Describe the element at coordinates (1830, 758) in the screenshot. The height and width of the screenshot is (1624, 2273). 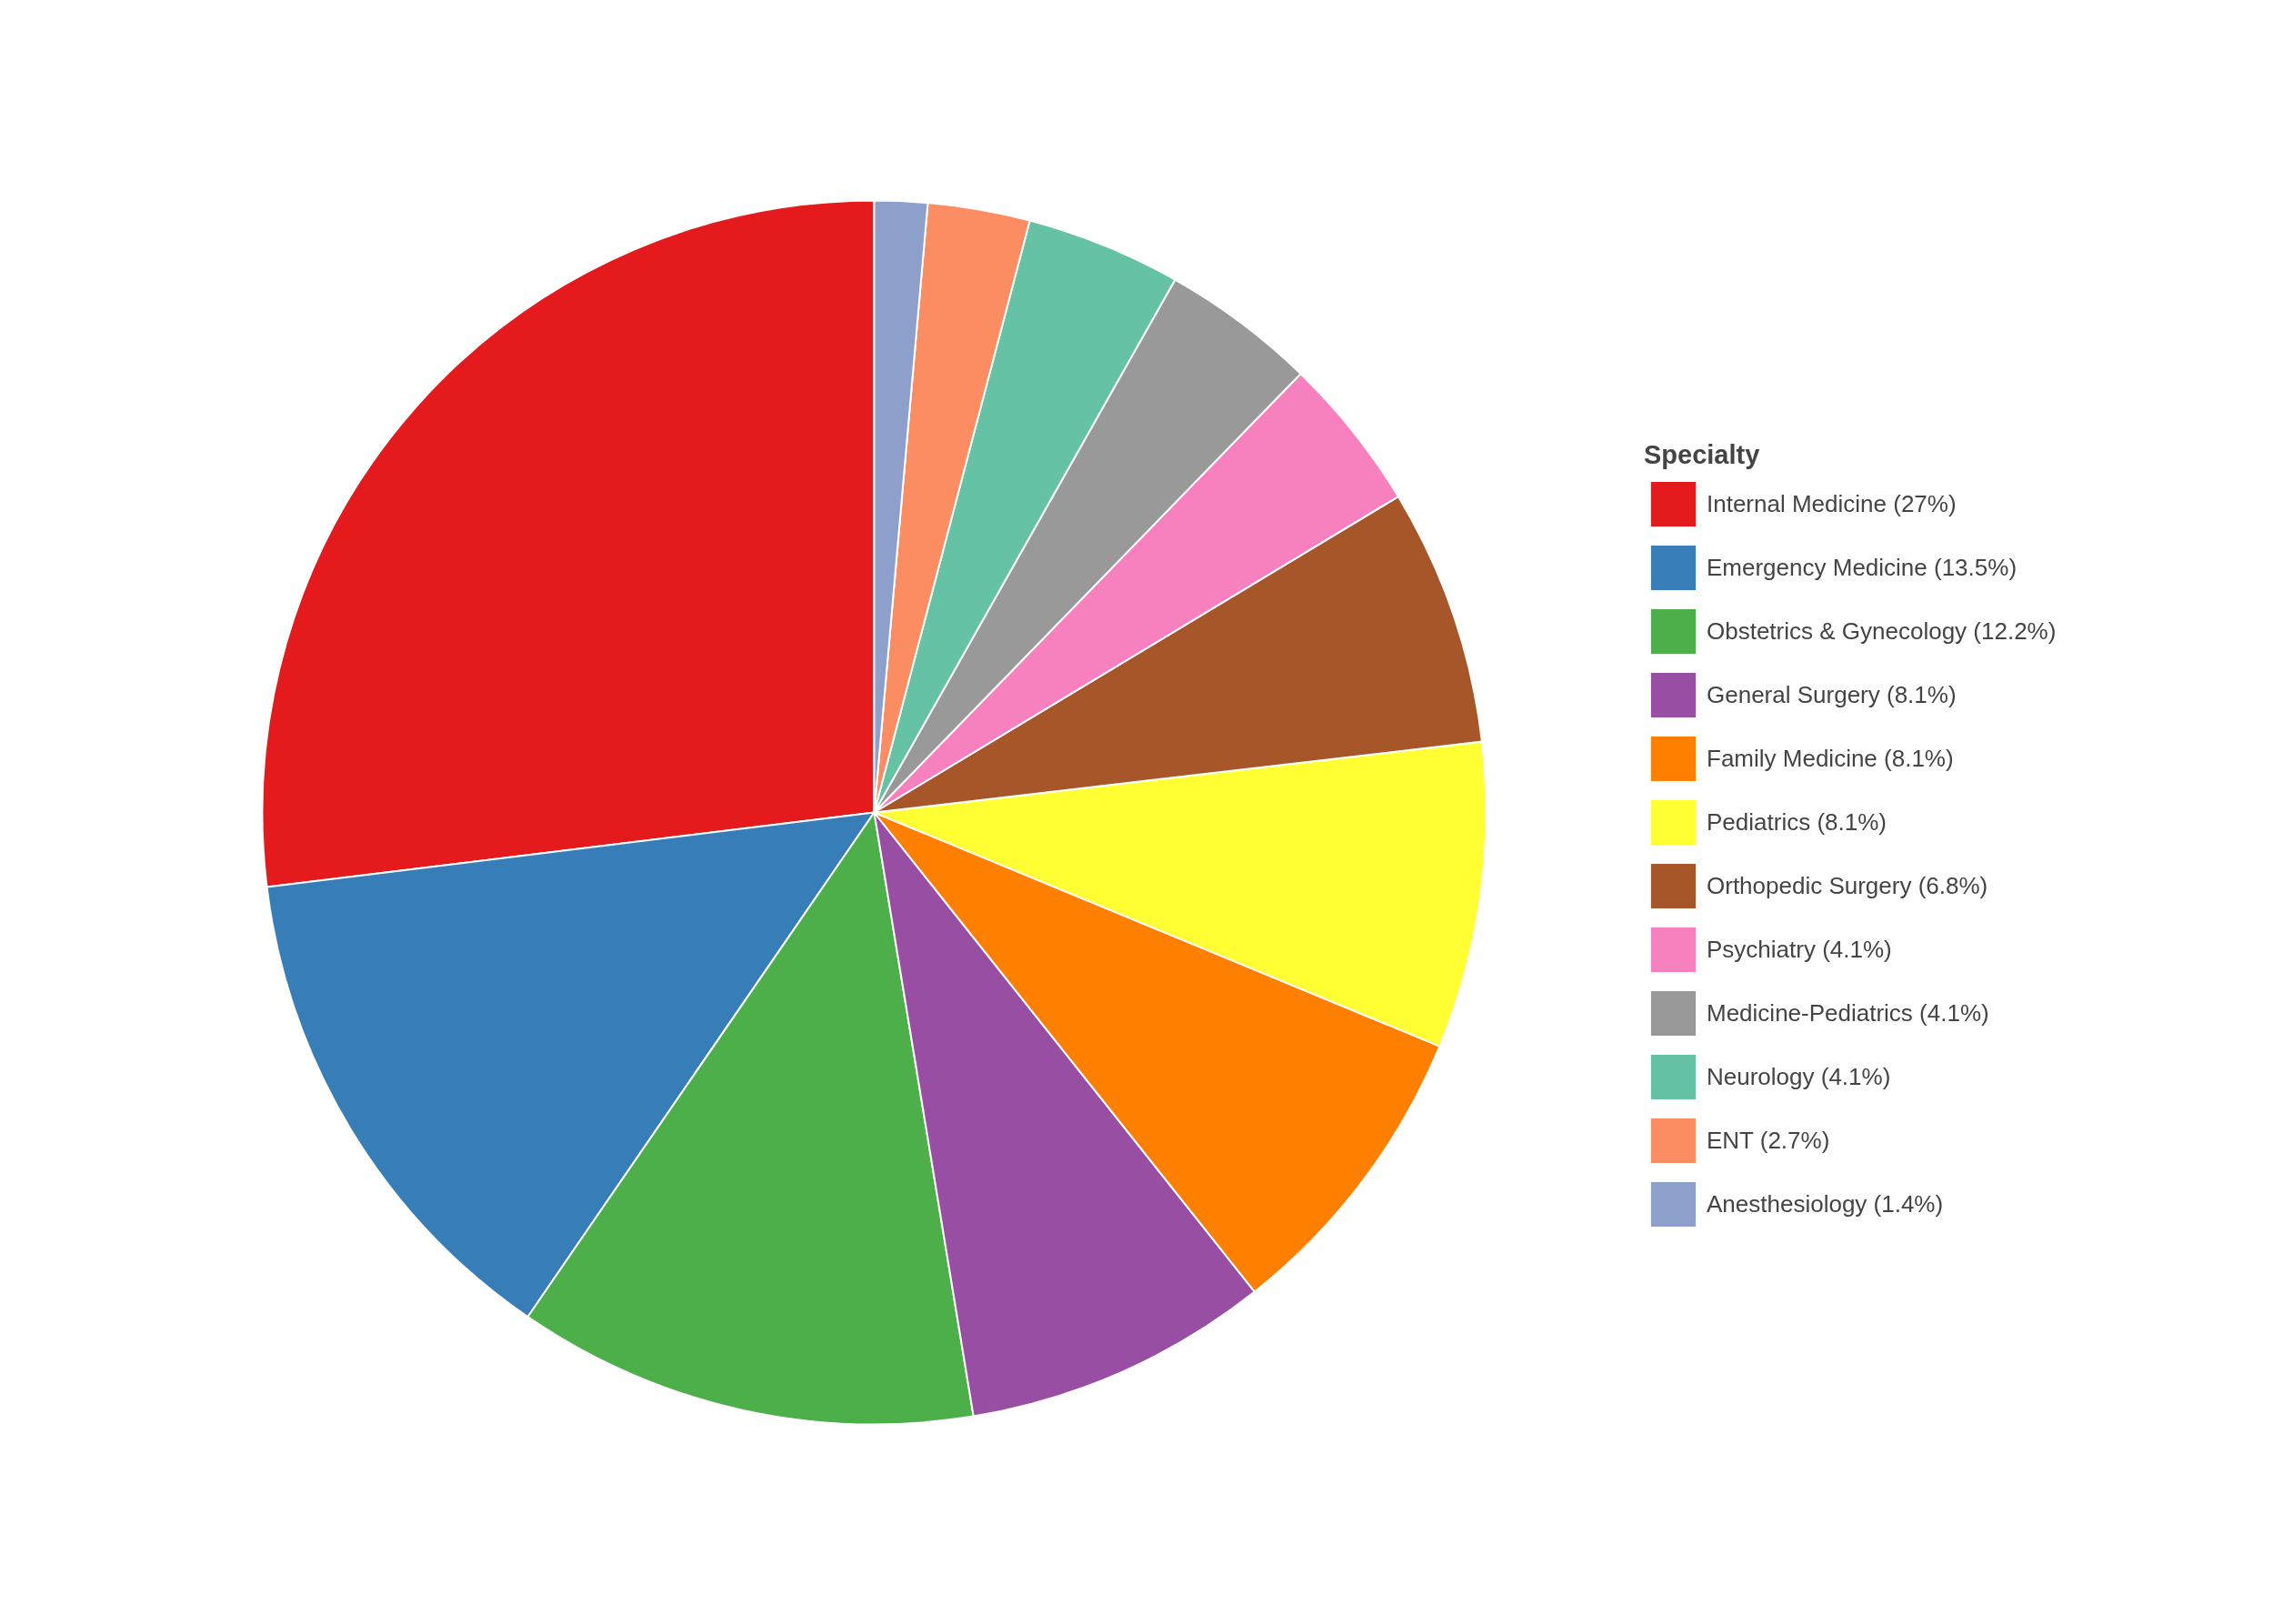
I see `legend-label: Family Medicine (8.1%)` at that location.